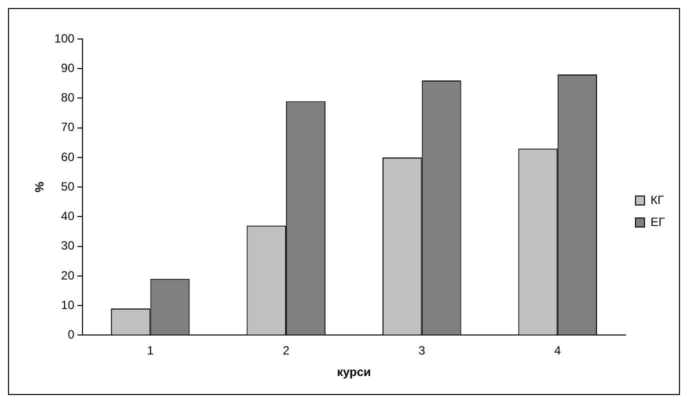 The width and height of the screenshot is (690, 405). I want to click on y-axis-title: %, so click(39, 186).